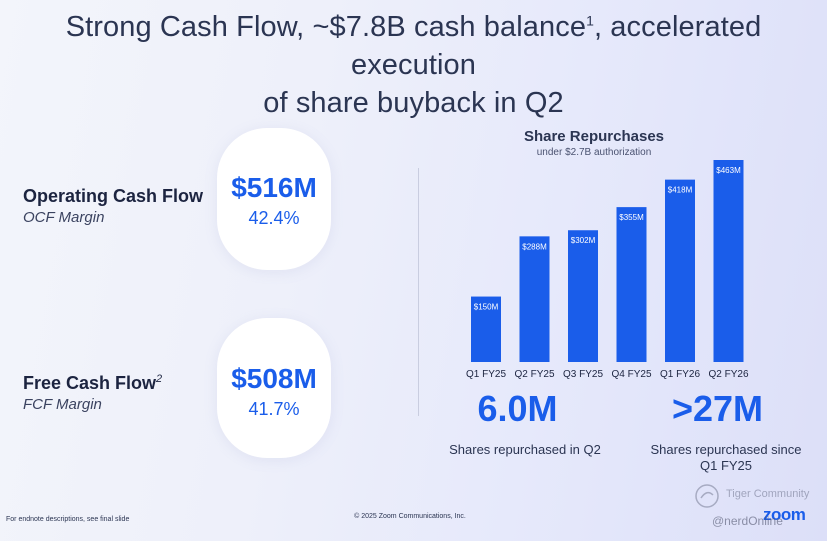 This screenshot has width=827, height=541. I want to click on fcf-value: $508M, so click(274, 378).